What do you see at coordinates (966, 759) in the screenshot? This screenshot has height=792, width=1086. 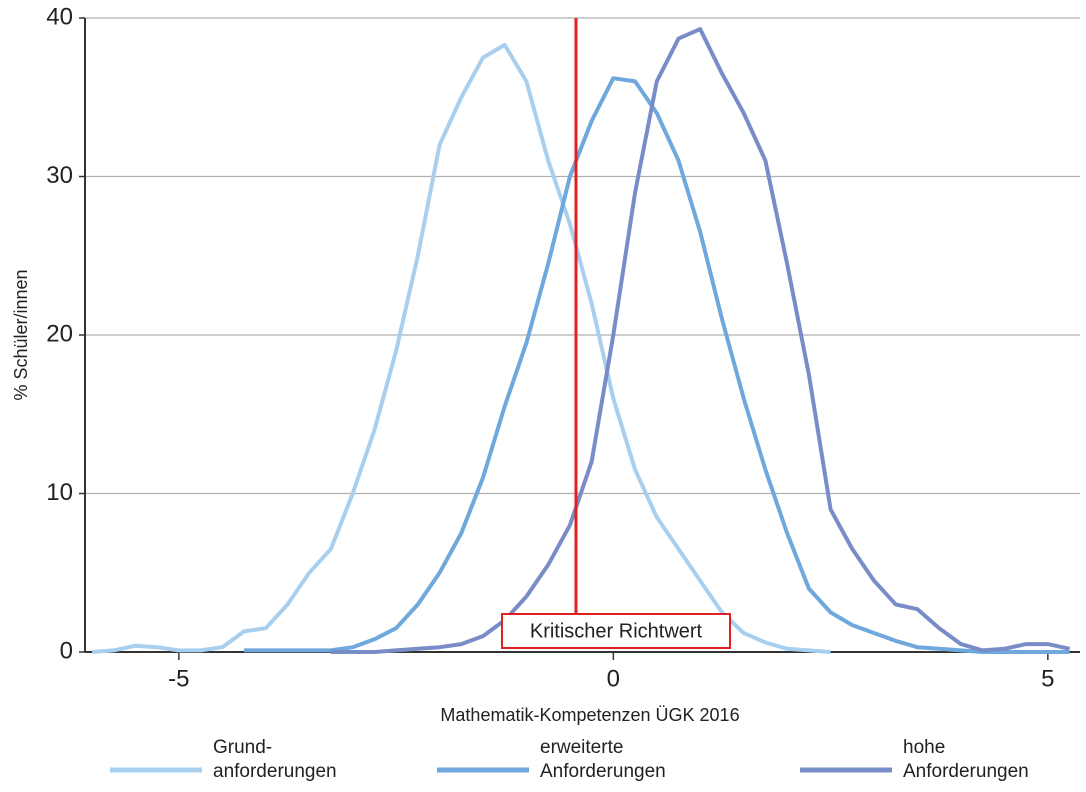 I see `legend-label: hohe Anforderungen` at bounding box center [966, 759].